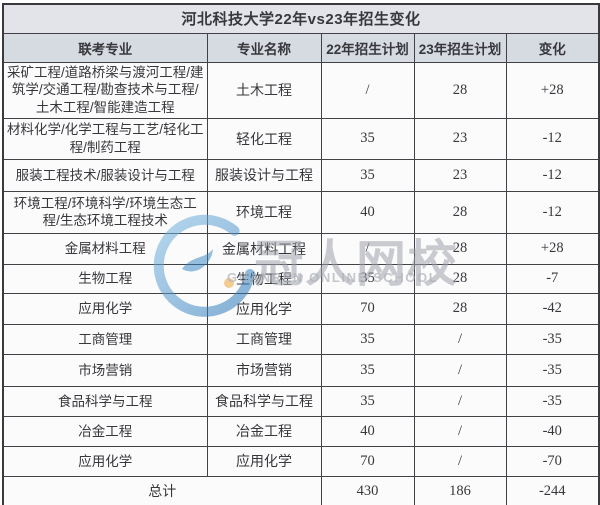 The height and width of the screenshot is (505, 600). I want to click on table-row: 生物工程 生物工程 35 28 -7, so click(301, 278).